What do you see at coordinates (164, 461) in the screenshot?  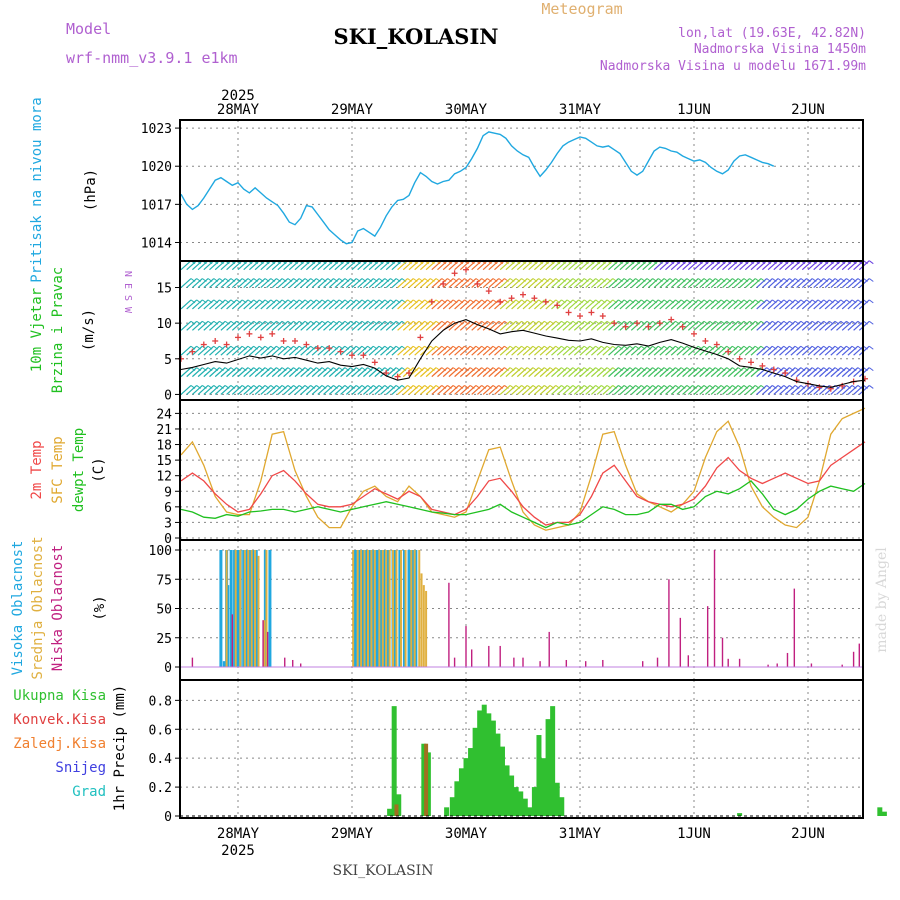 I see `y-tick-label: 15` at bounding box center [164, 461].